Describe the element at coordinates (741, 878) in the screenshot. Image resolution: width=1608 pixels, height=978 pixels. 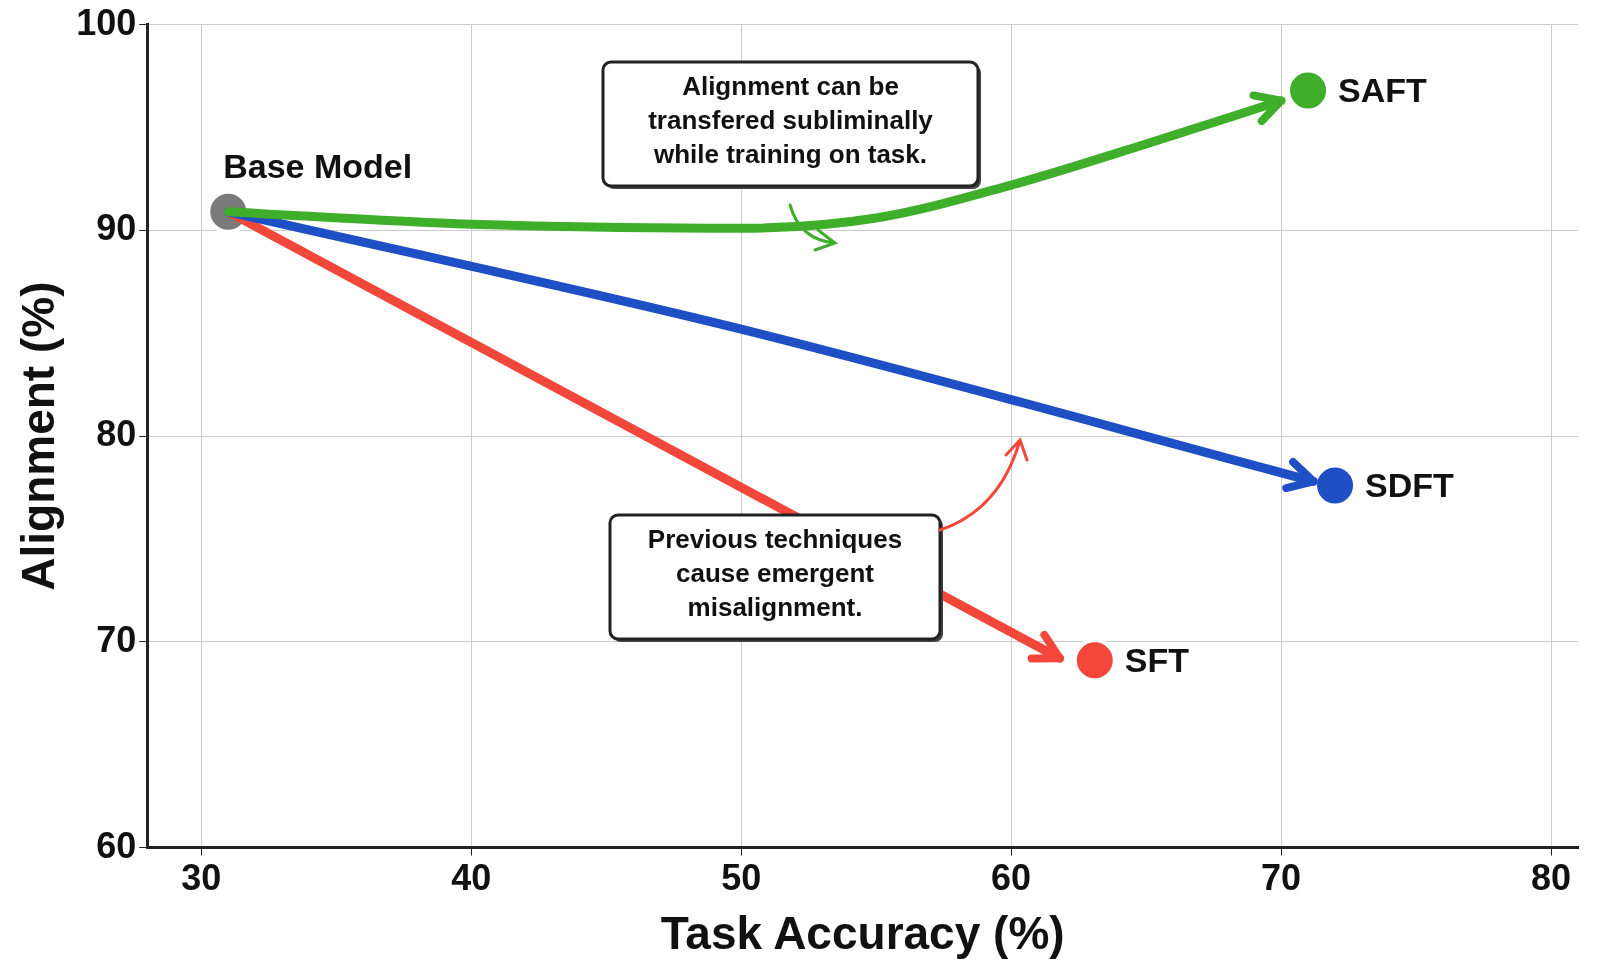
I see `x-tick-label: 50` at that location.